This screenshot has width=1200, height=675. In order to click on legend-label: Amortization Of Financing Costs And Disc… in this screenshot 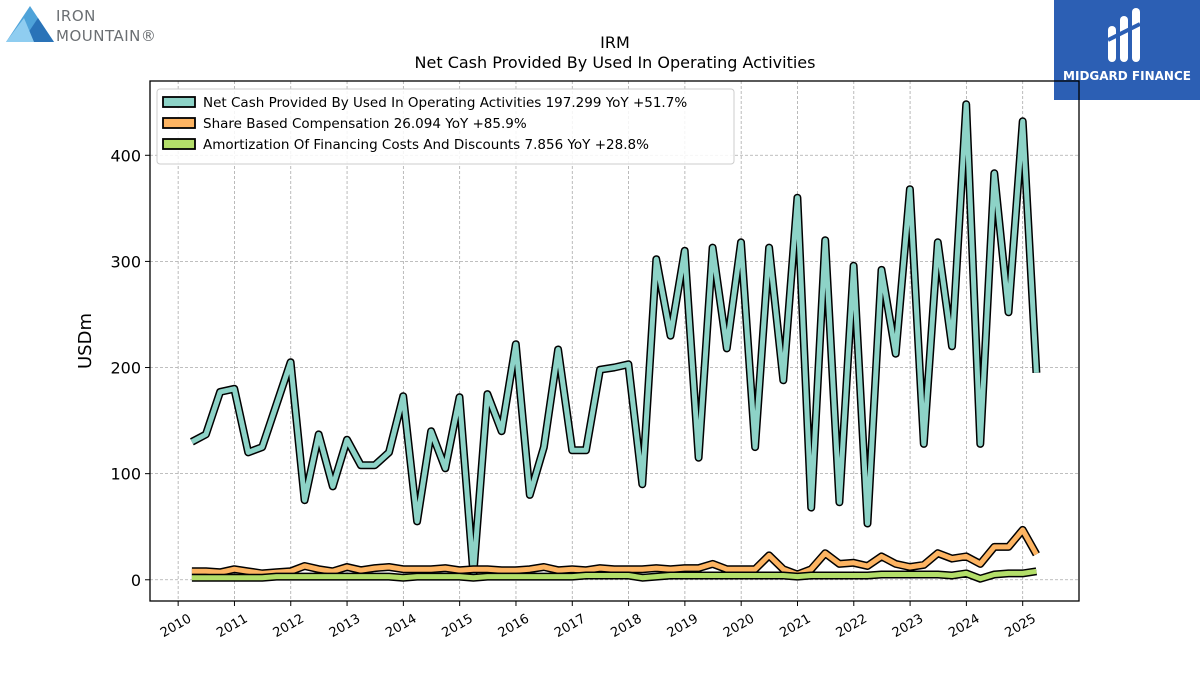, I will do `click(426, 145)`.